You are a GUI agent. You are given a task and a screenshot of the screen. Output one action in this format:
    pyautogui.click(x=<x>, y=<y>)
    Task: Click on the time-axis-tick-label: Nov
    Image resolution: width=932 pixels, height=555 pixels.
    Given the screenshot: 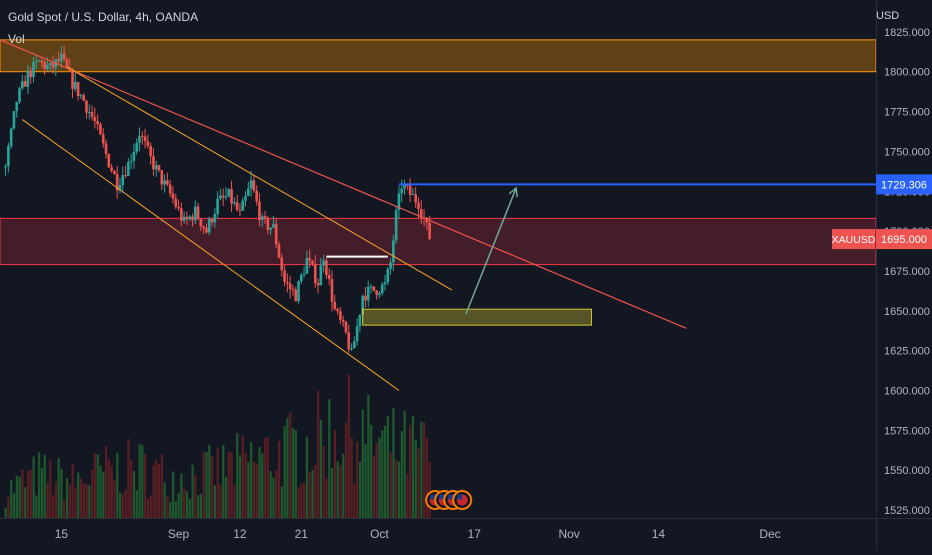 What is the action you would take?
    pyautogui.click(x=568, y=534)
    